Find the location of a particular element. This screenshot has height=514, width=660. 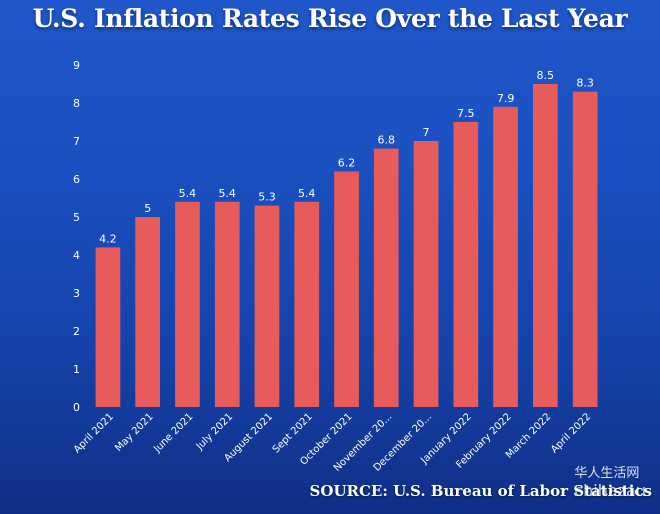

source-note: SOURCE: U.S. Bureau of Labor Statistics is located at coordinates (480, 491).